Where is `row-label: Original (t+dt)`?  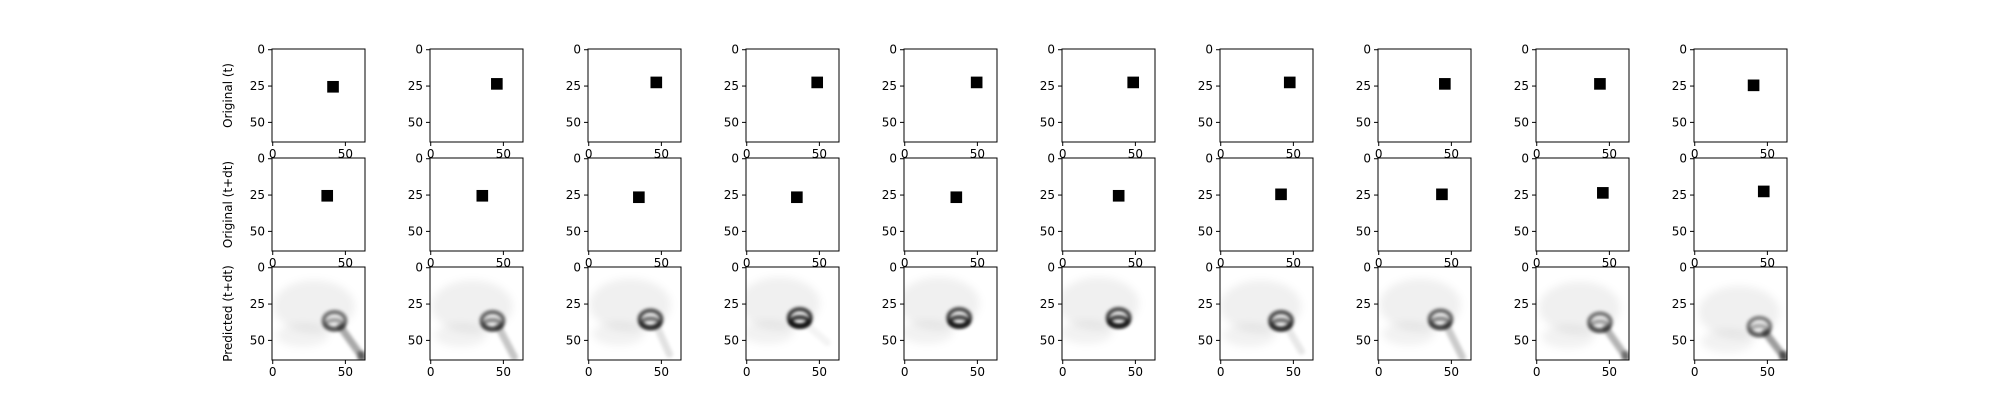
row-label: Original (t+dt) is located at coordinates (228, 204).